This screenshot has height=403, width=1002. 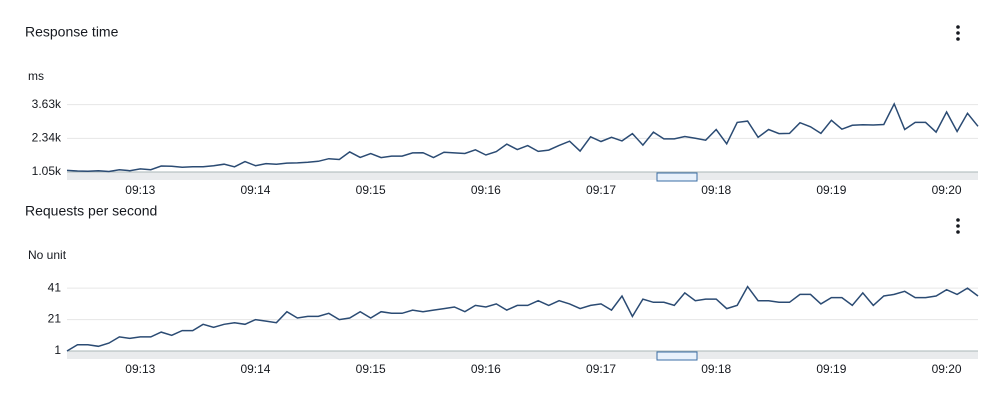 What do you see at coordinates (55, 319) in the screenshot?
I see `y-tick-label: 21` at bounding box center [55, 319].